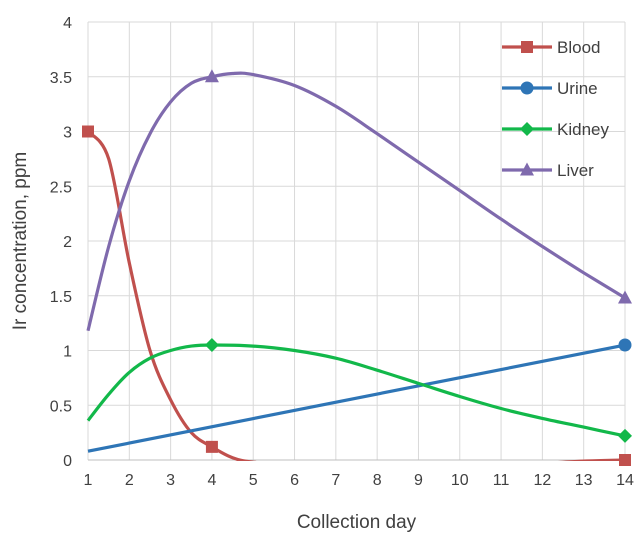 The width and height of the screenshot is (636, 540). What do you see at coordinates (555, 109) in the screenshot?
I see `legend: Blood Urine Kidney Liver` at bounding box center [555, 109].